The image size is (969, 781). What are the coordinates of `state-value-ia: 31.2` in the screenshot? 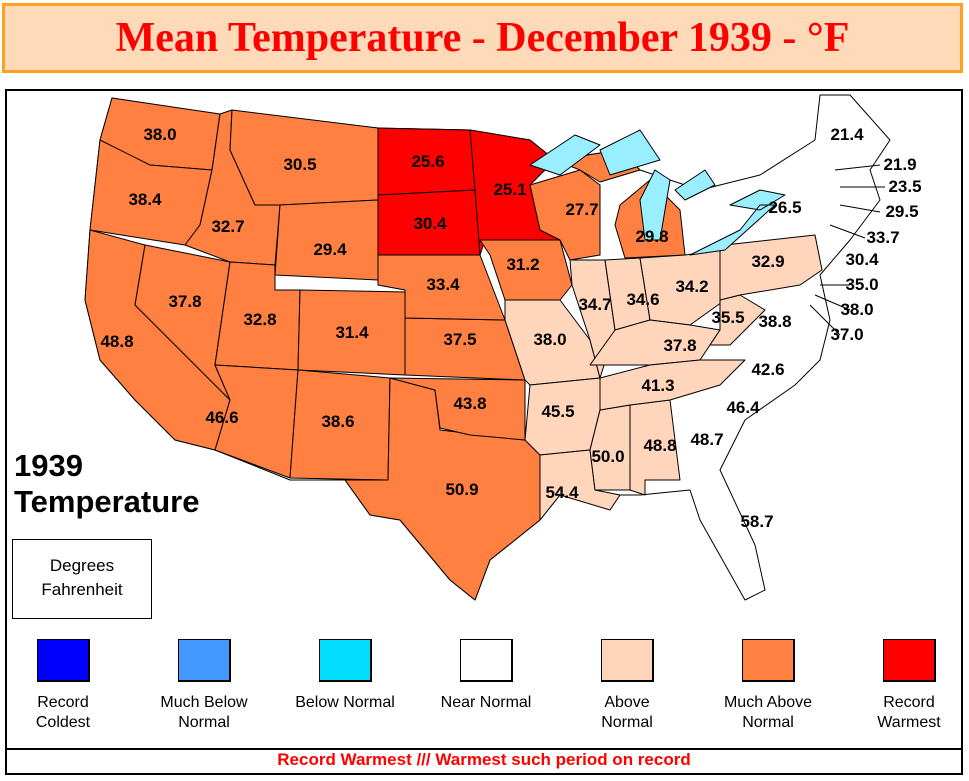 It's located at (523, 264).